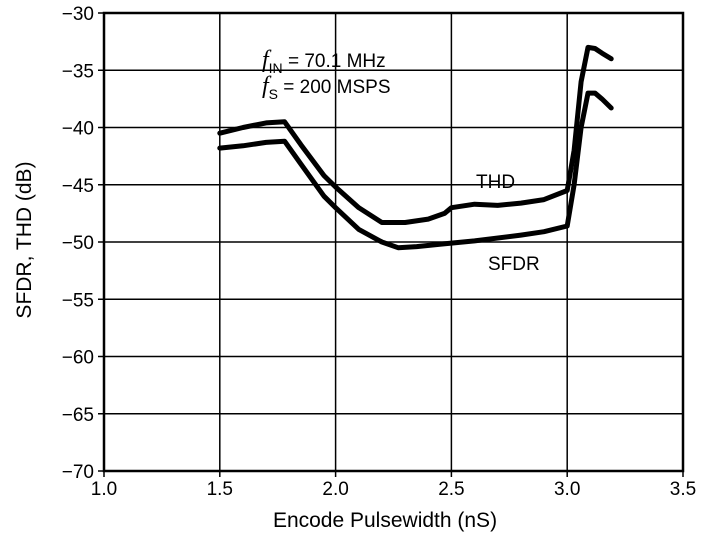 The height and width of the screenshot is (535, 719). Describe the element at coordinates (326, 87) in the screenshot. I see `fs-annotation: fS = 200 MSPS` at that location.